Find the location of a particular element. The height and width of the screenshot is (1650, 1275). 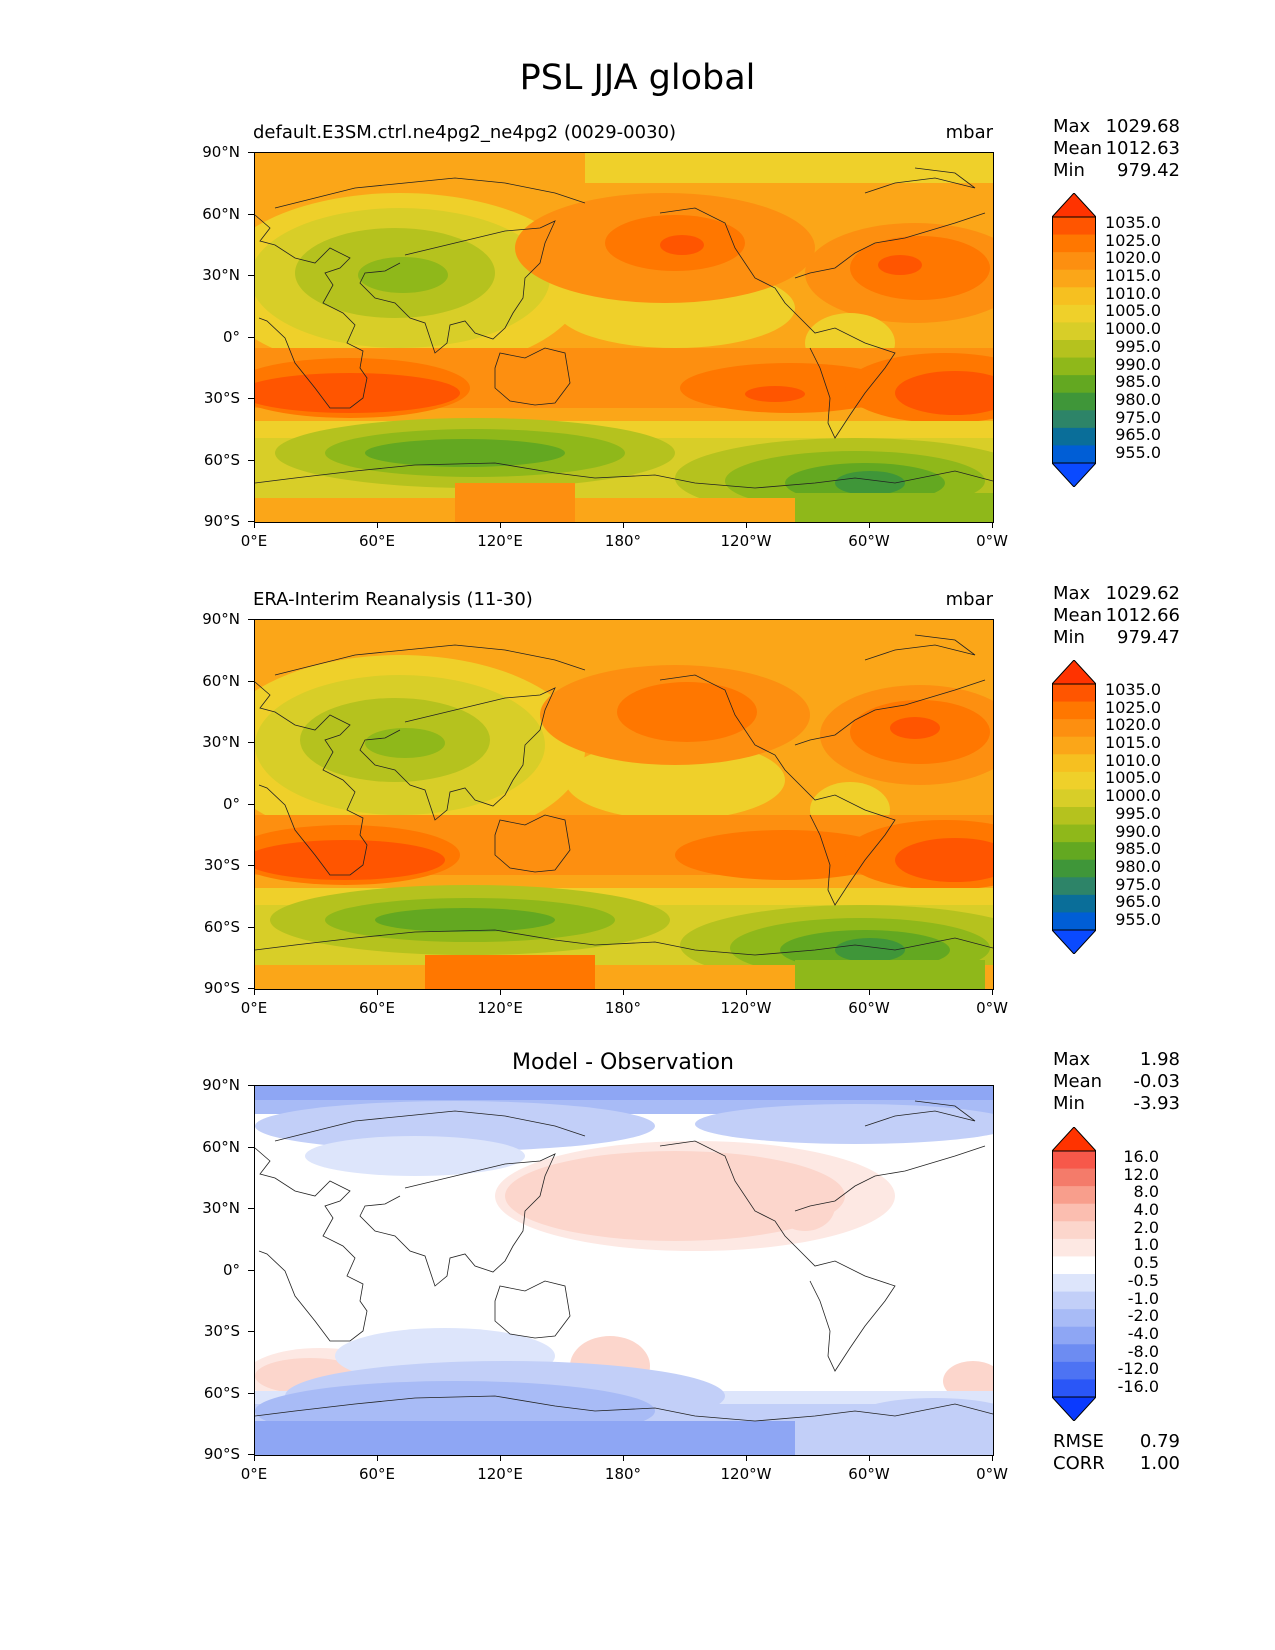

map-diff is located at coordinates (624, 1270).